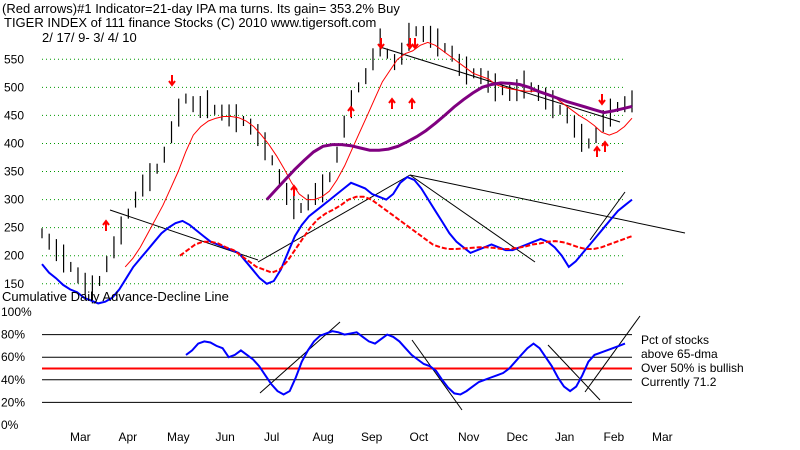  I want to click on top-y-tick-label: 200, so click(14, 256).